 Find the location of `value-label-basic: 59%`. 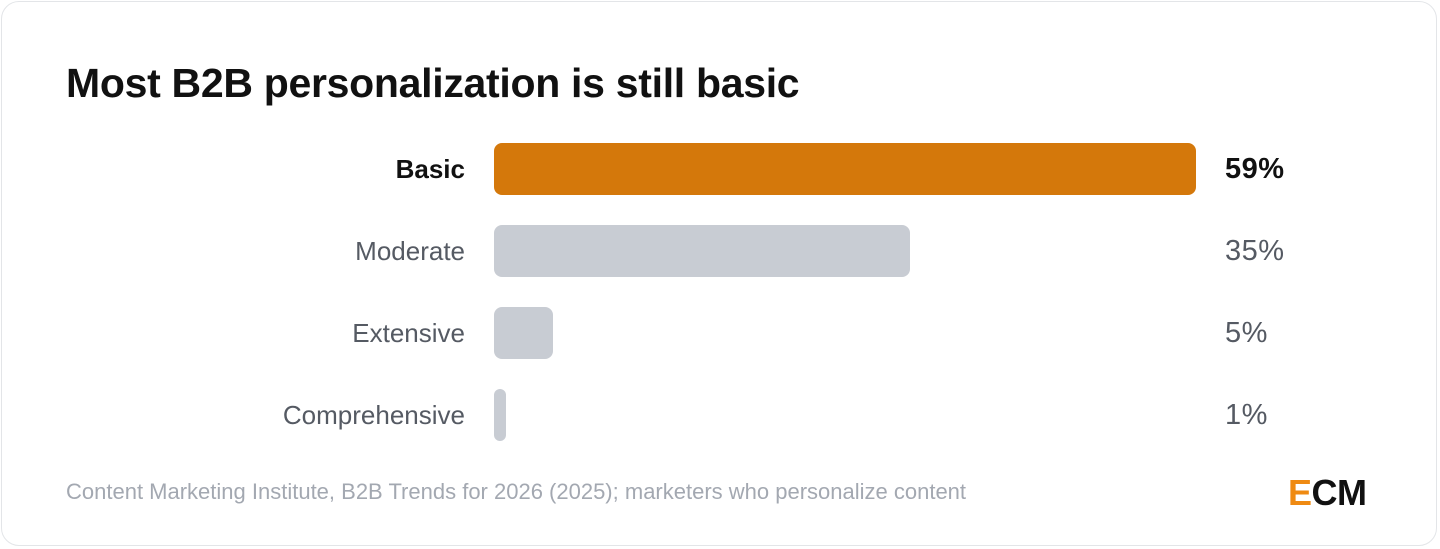

value-label-basic: 59% is located at coordinates (1255, 169).